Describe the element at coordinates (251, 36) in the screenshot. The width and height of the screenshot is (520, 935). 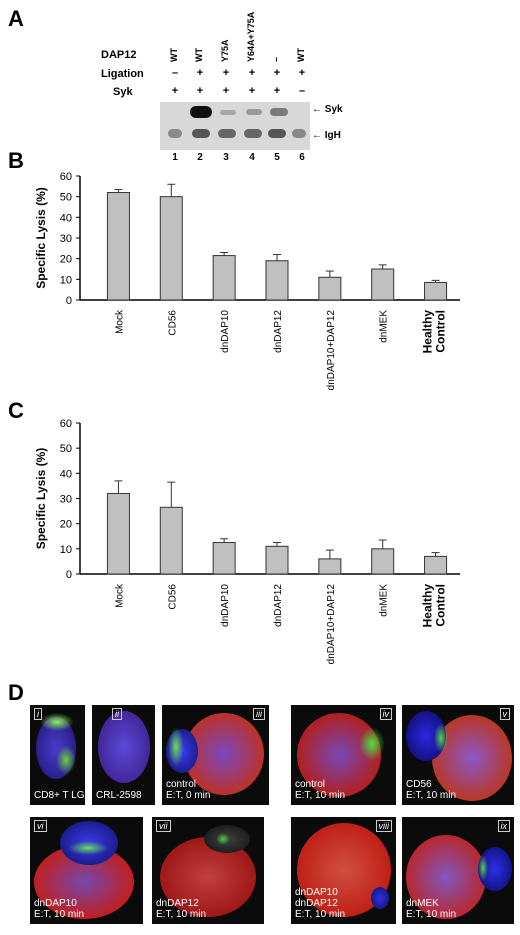
I see `lane-4-dap12: Y64A+Y75A` at that location.